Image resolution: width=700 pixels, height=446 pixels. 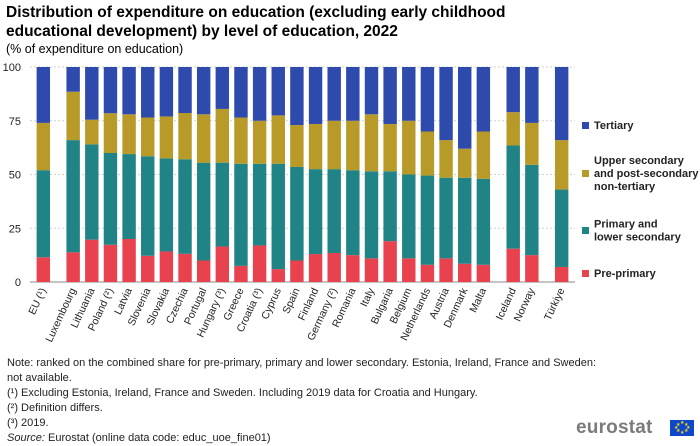 What do you see at coordinates (18, 283) in the screenshot?
I see `y-tick-label: 0` at bounding box center [18, 283].